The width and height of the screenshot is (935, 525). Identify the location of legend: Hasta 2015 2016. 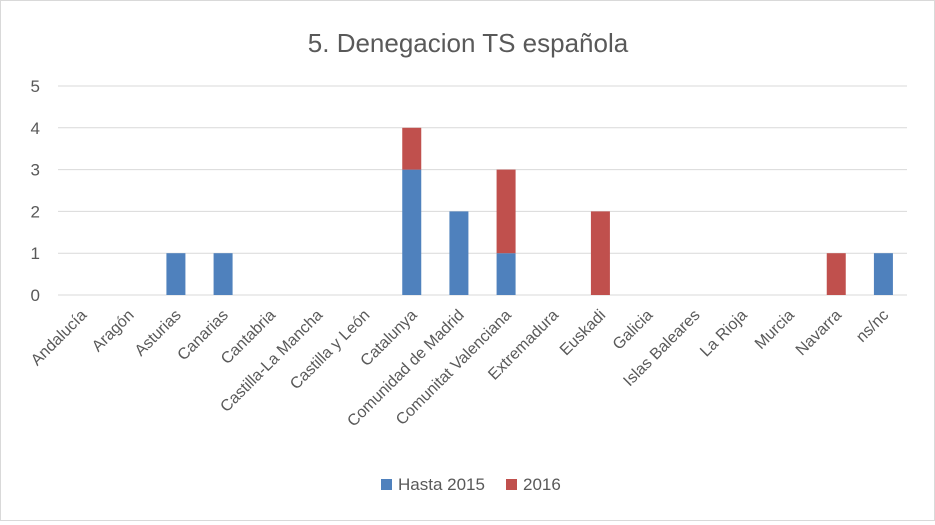
(471, 484).